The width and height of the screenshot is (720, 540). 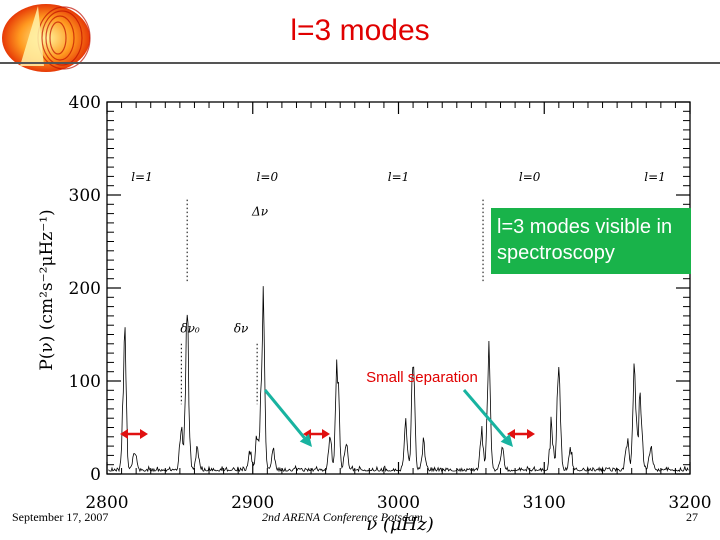 What do you see at coordinates (342, 517) in the screenshot?
I see `footer-conference: 2nd ARENA Conference Potsdam` at bounding box center [342, 517].